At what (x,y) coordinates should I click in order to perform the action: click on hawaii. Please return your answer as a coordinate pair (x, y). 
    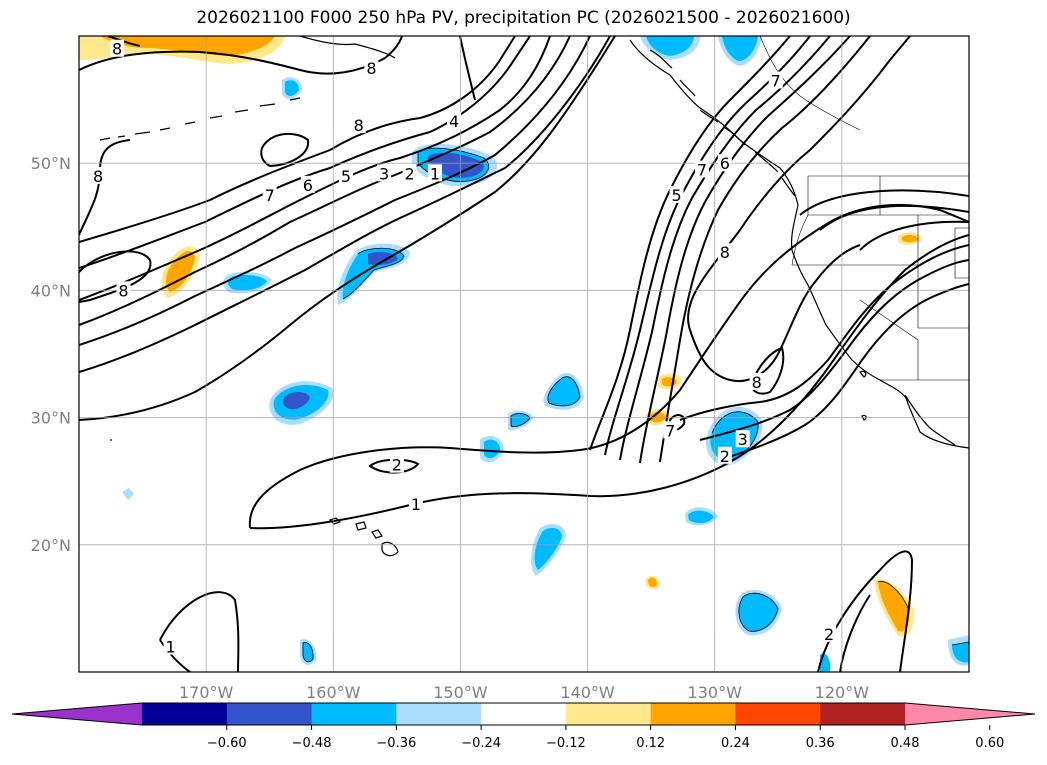
    Looking at the image, I should click on (363, 537).